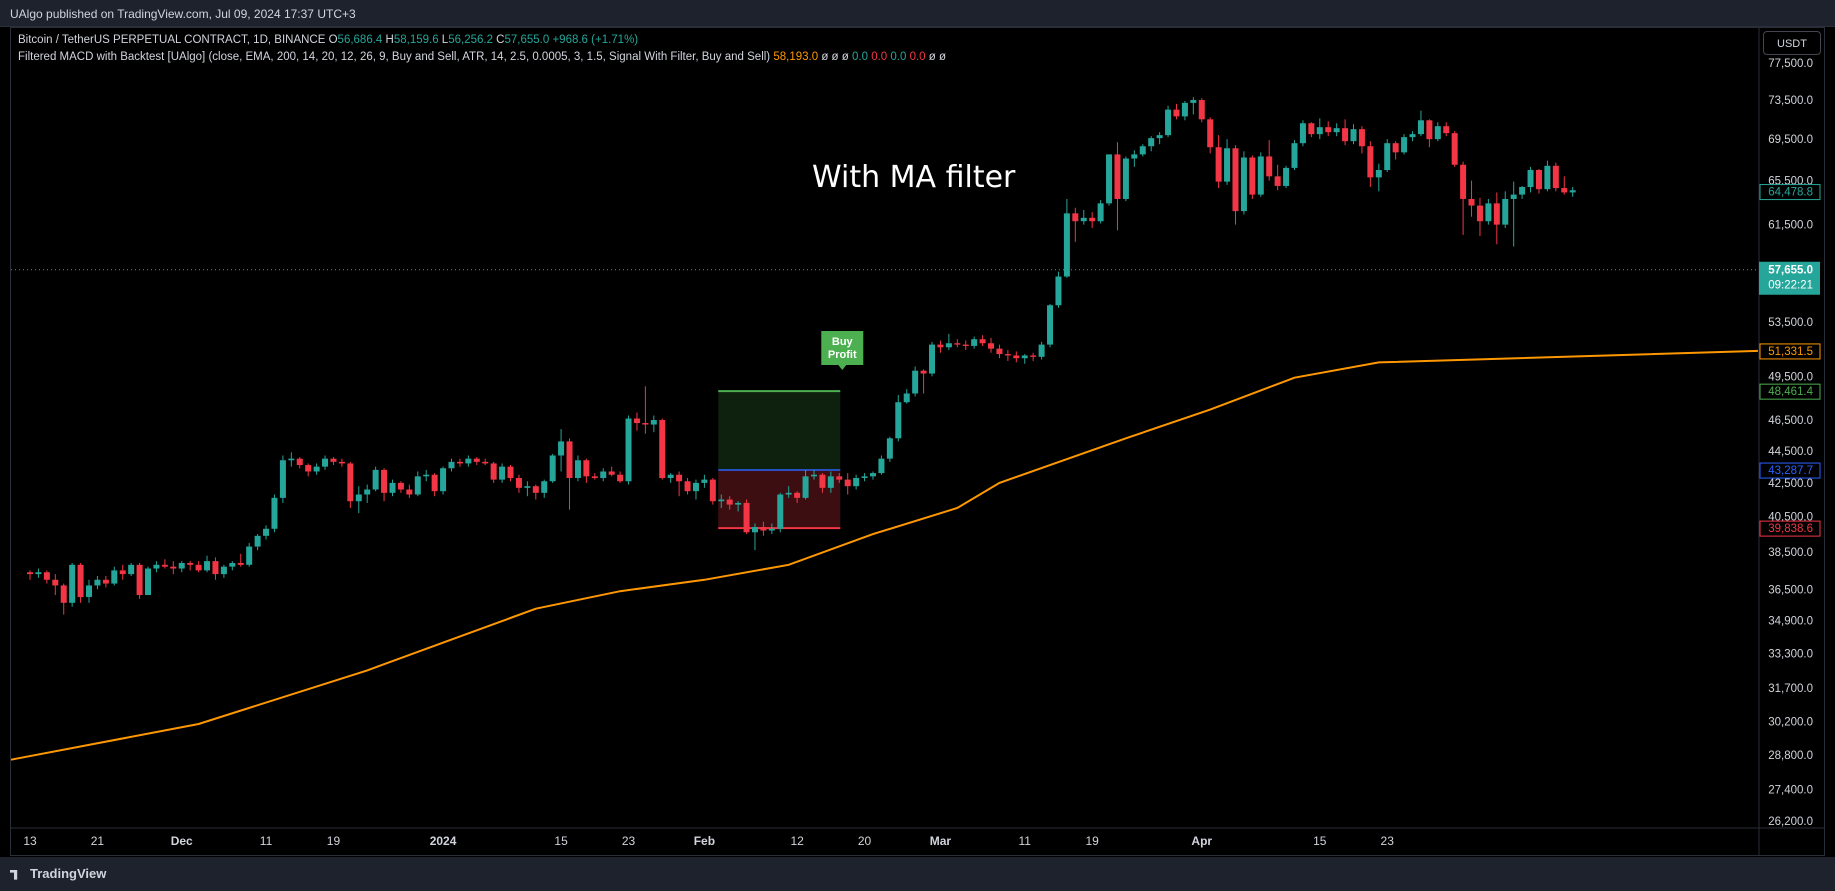 Image resolution: width=1835 pixels, height=891 pixels. I want to click on x-tick-label: Feb, so click(704, 841).